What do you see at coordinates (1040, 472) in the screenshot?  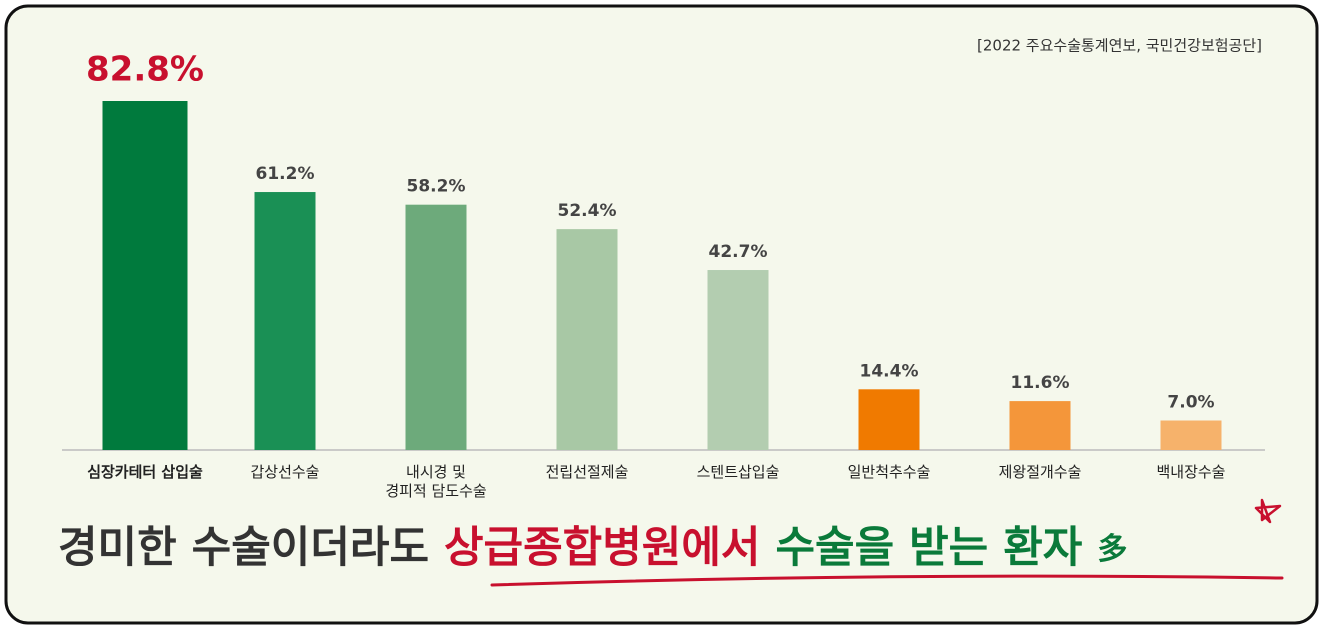 I see `category-label: 제왕절개수술` at bounding box center [1040, 472].